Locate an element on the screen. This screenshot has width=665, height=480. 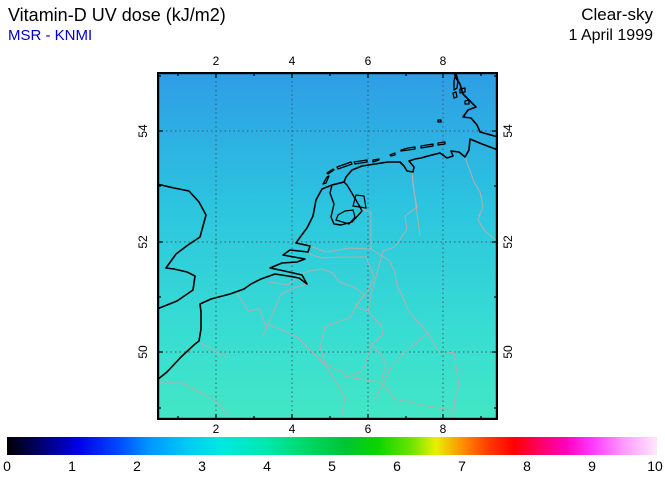
lon-label-bottom: 8 is located at coordinates (443, 429).